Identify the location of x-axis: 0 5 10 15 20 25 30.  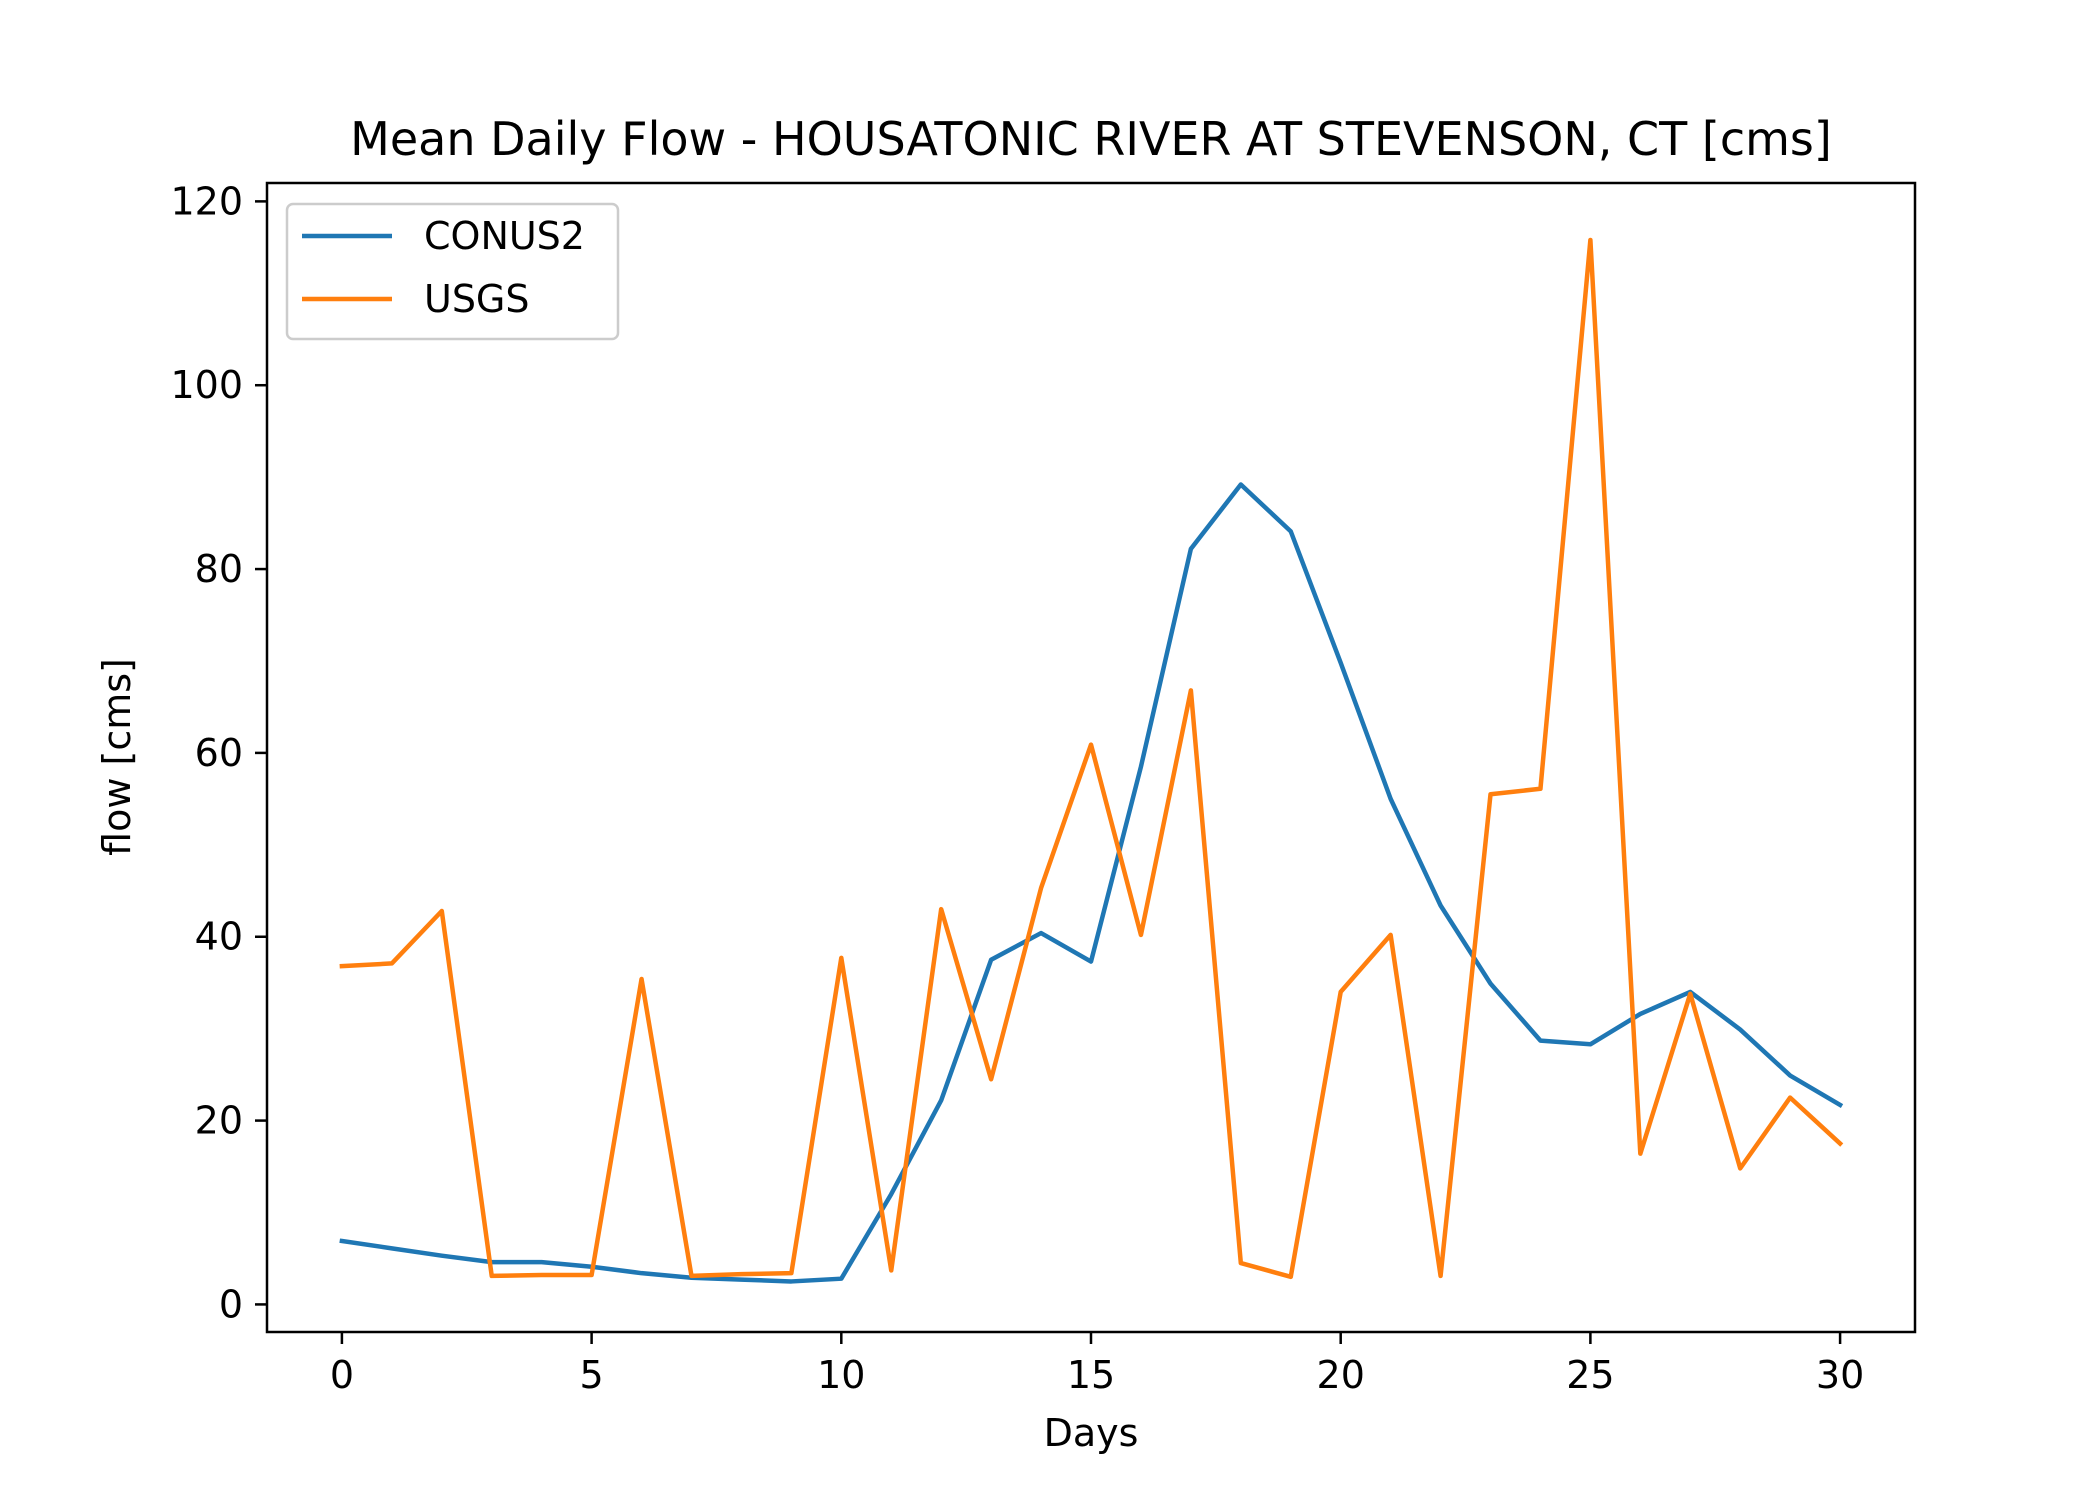
(1097, 1364).